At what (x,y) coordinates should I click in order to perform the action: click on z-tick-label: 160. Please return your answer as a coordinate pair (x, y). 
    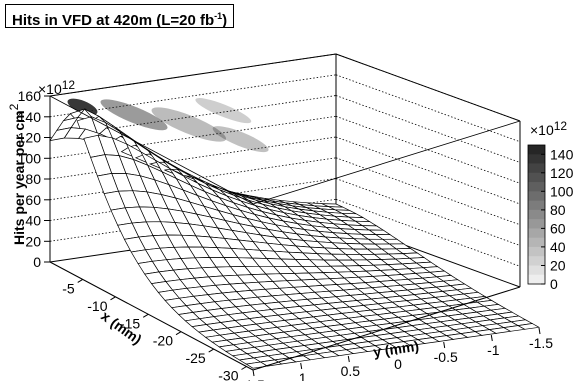
    Looking at the image, I should click on (30, 96).